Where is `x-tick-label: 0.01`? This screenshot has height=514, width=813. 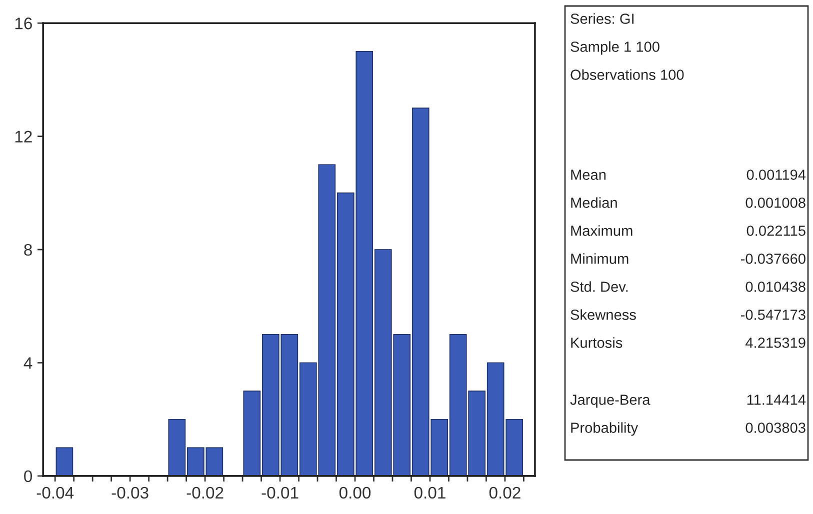 x-tick-label: 0.01 is located at coordinates (430, 492).